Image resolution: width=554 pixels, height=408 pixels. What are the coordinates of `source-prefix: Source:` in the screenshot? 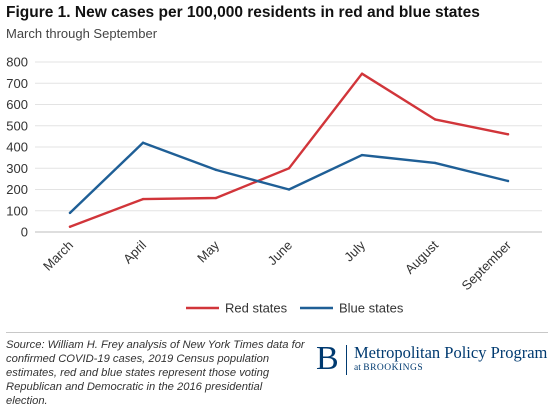 It's located at (27, 345).